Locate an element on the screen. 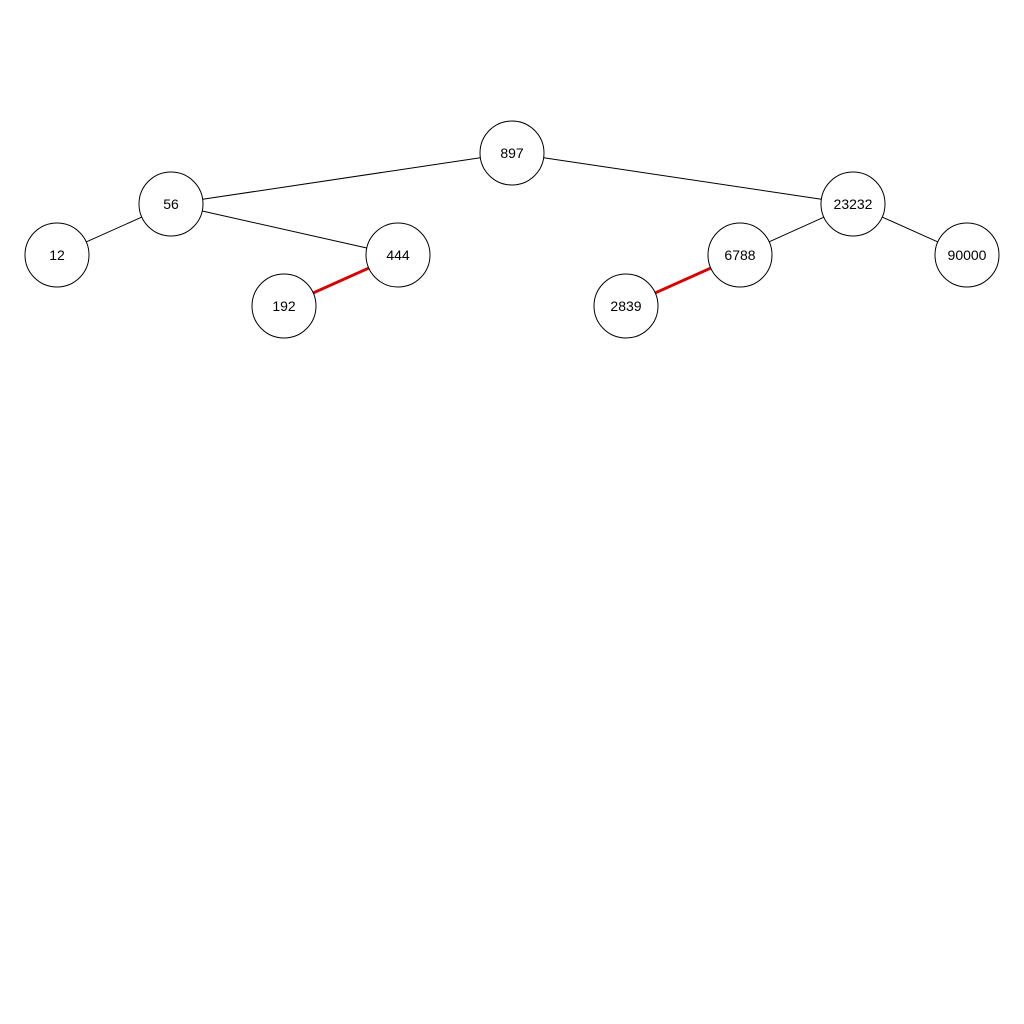 The image size is (1024, 1024). node-label: 12 is located at coordinates (57, 255).